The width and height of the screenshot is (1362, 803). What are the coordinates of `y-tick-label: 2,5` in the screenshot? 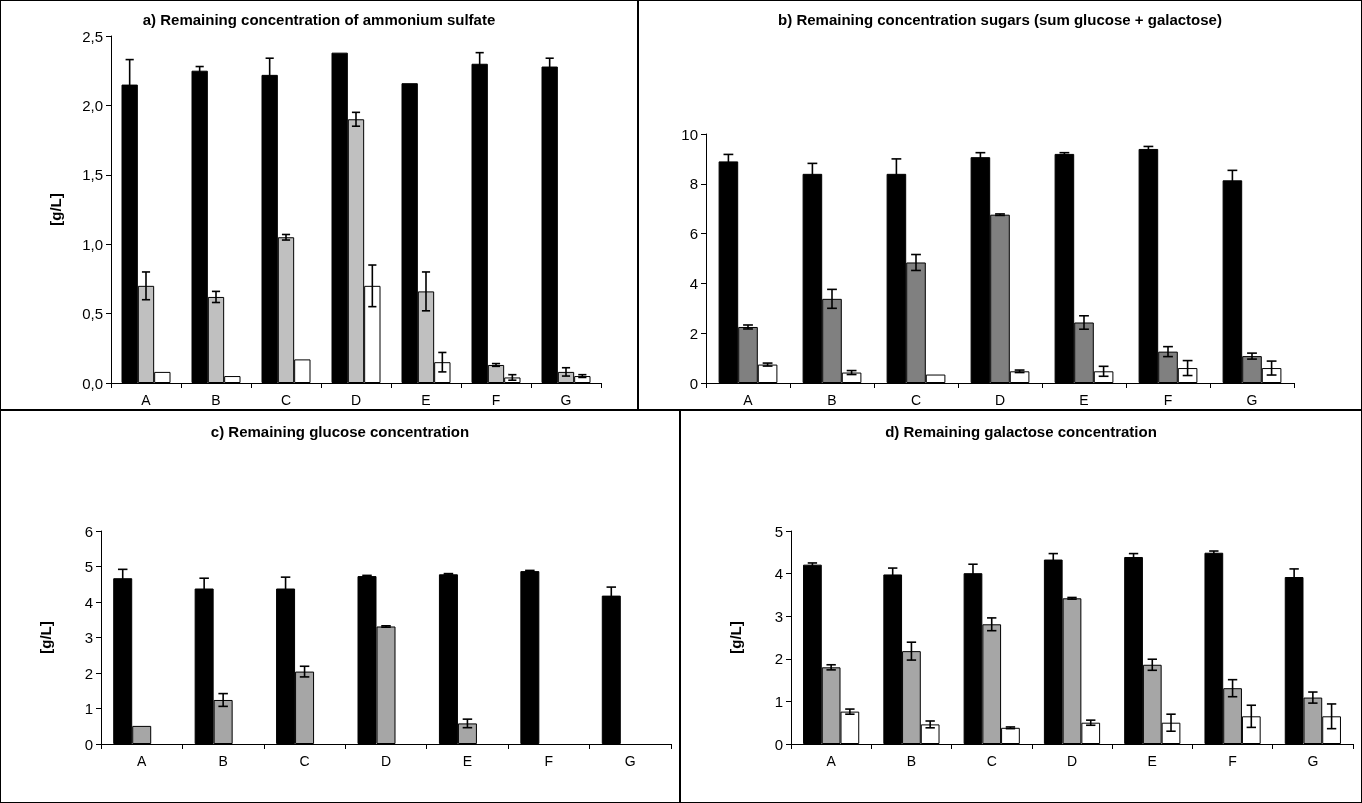 It's located at (92, 36).